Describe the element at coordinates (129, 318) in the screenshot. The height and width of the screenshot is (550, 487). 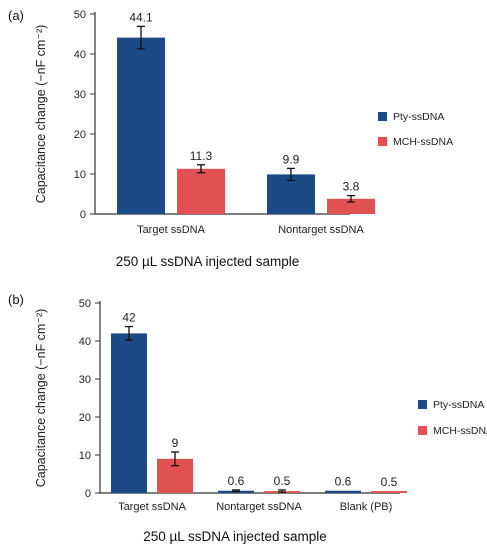
I see `data-label: 42` at that location.